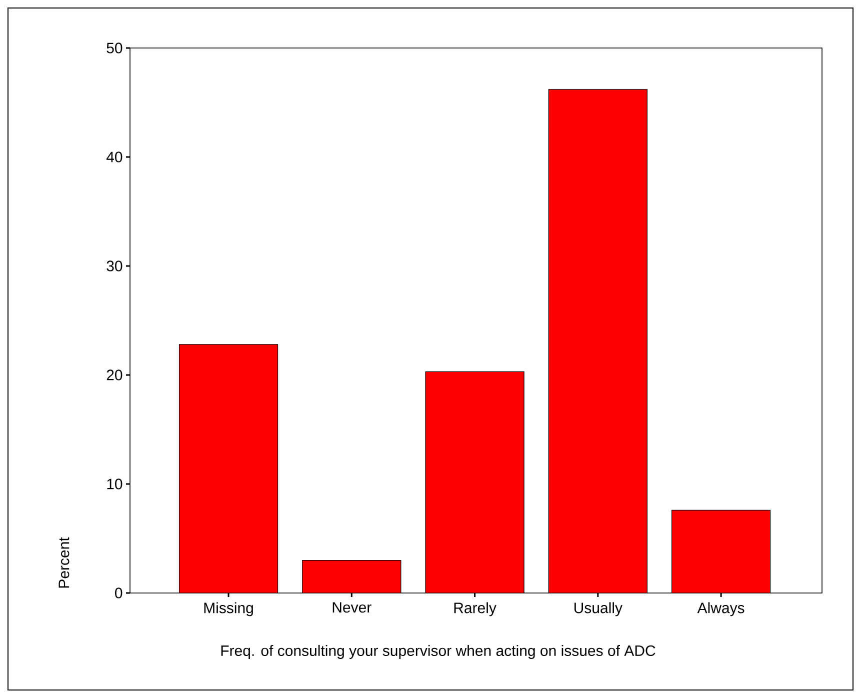  Describe the element at coordinates (114, 375) in the screenshot. I see `y-tick-label: 20` at that location.